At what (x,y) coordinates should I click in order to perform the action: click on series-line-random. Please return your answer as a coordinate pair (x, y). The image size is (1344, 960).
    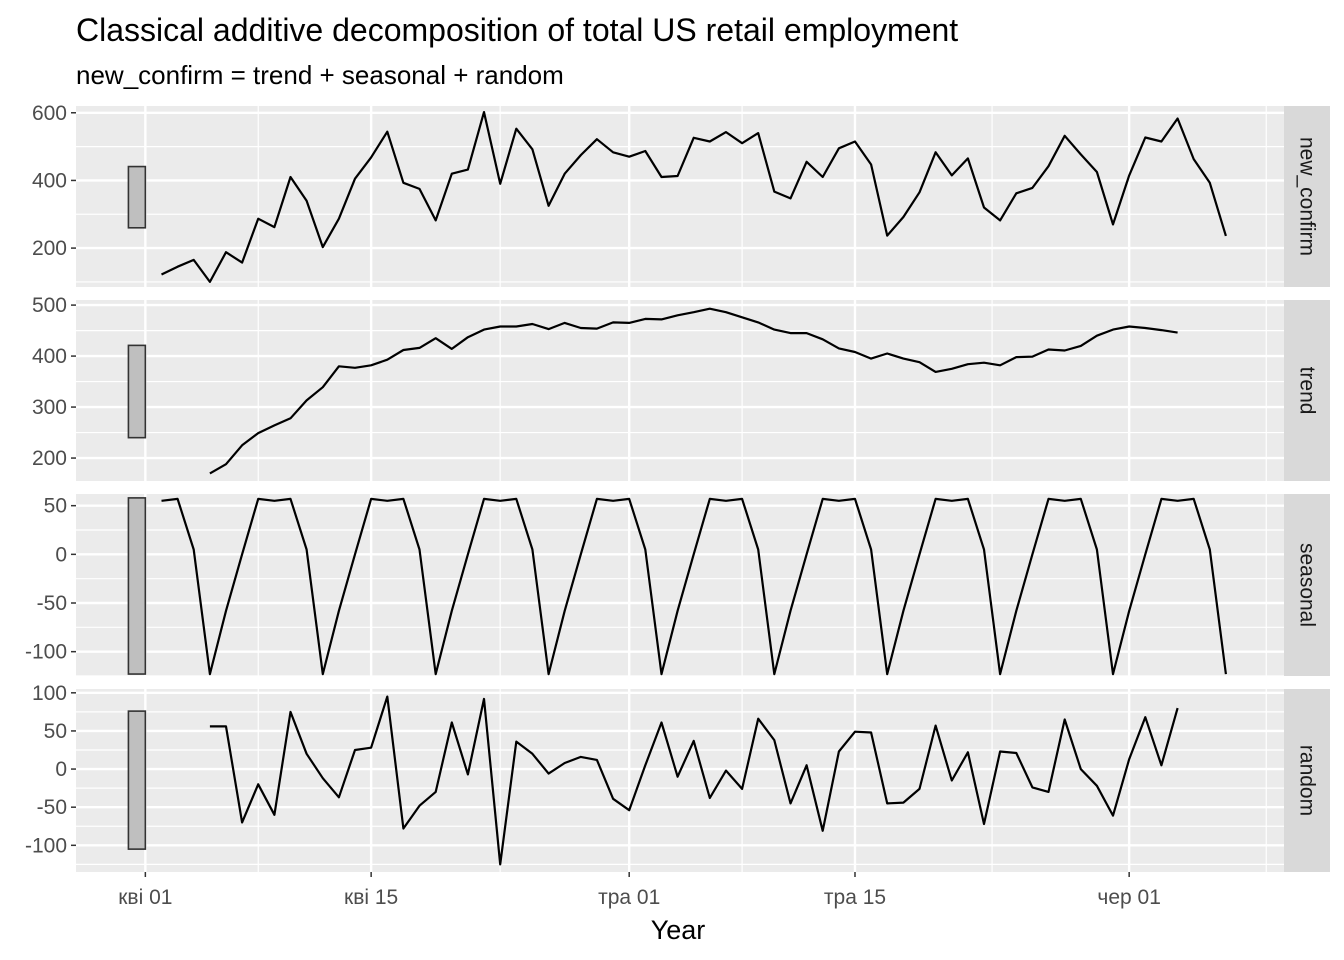
    Looking at the image, I should click on (694, 780).